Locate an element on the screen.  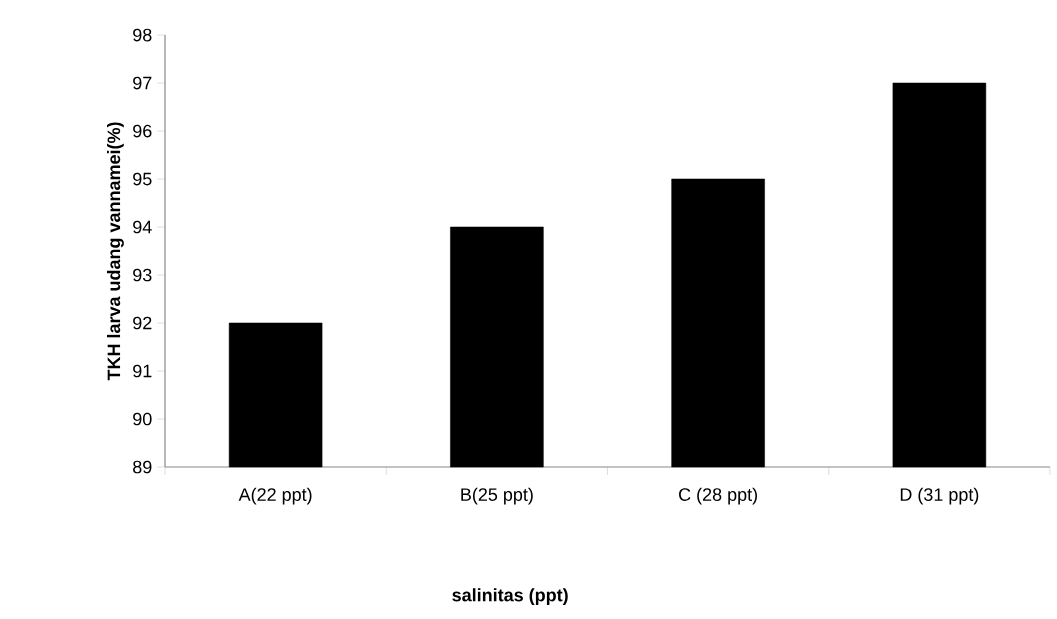
y-tick-label: 92 is located at coordinates (142, 323).